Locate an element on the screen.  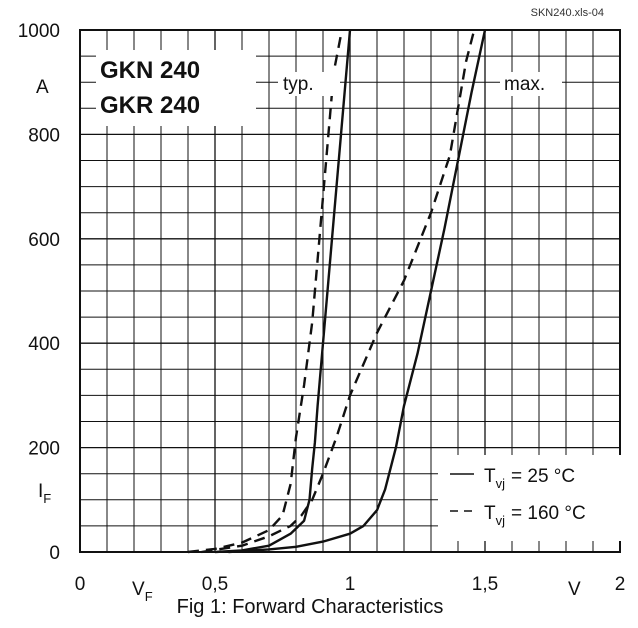
y-tick-label: 600 is located at coordinates (44, 240).